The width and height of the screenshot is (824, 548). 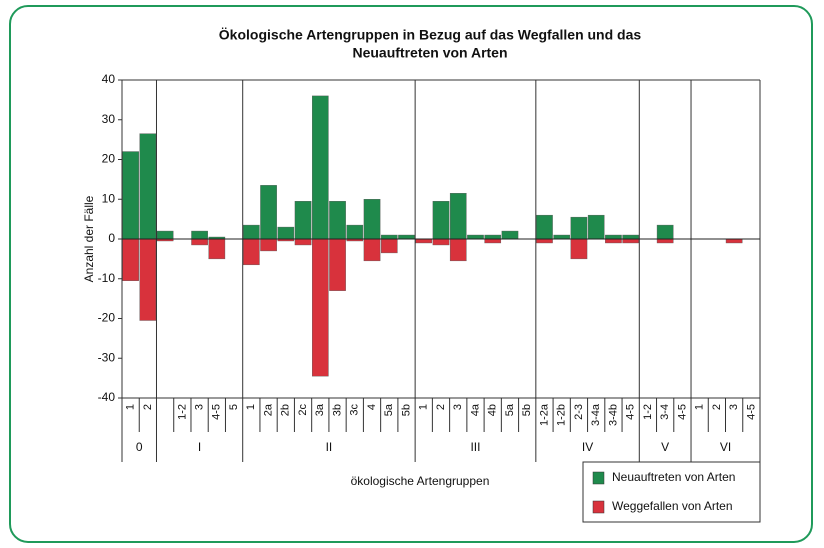 I want to click on group-label: IV, so click(x=587, y=447).